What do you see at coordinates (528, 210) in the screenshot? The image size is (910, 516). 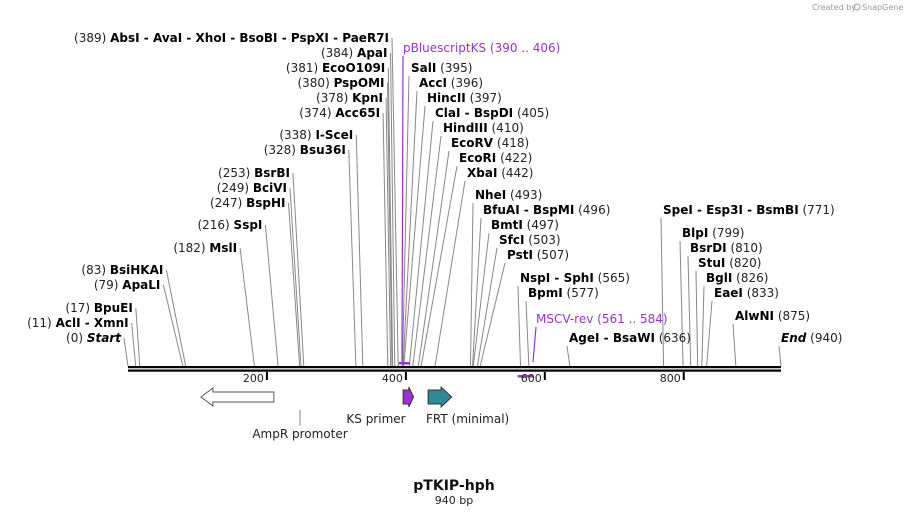 I see `enzyme-name: BfuAI - BspMI` at bounding box center [528, 210].